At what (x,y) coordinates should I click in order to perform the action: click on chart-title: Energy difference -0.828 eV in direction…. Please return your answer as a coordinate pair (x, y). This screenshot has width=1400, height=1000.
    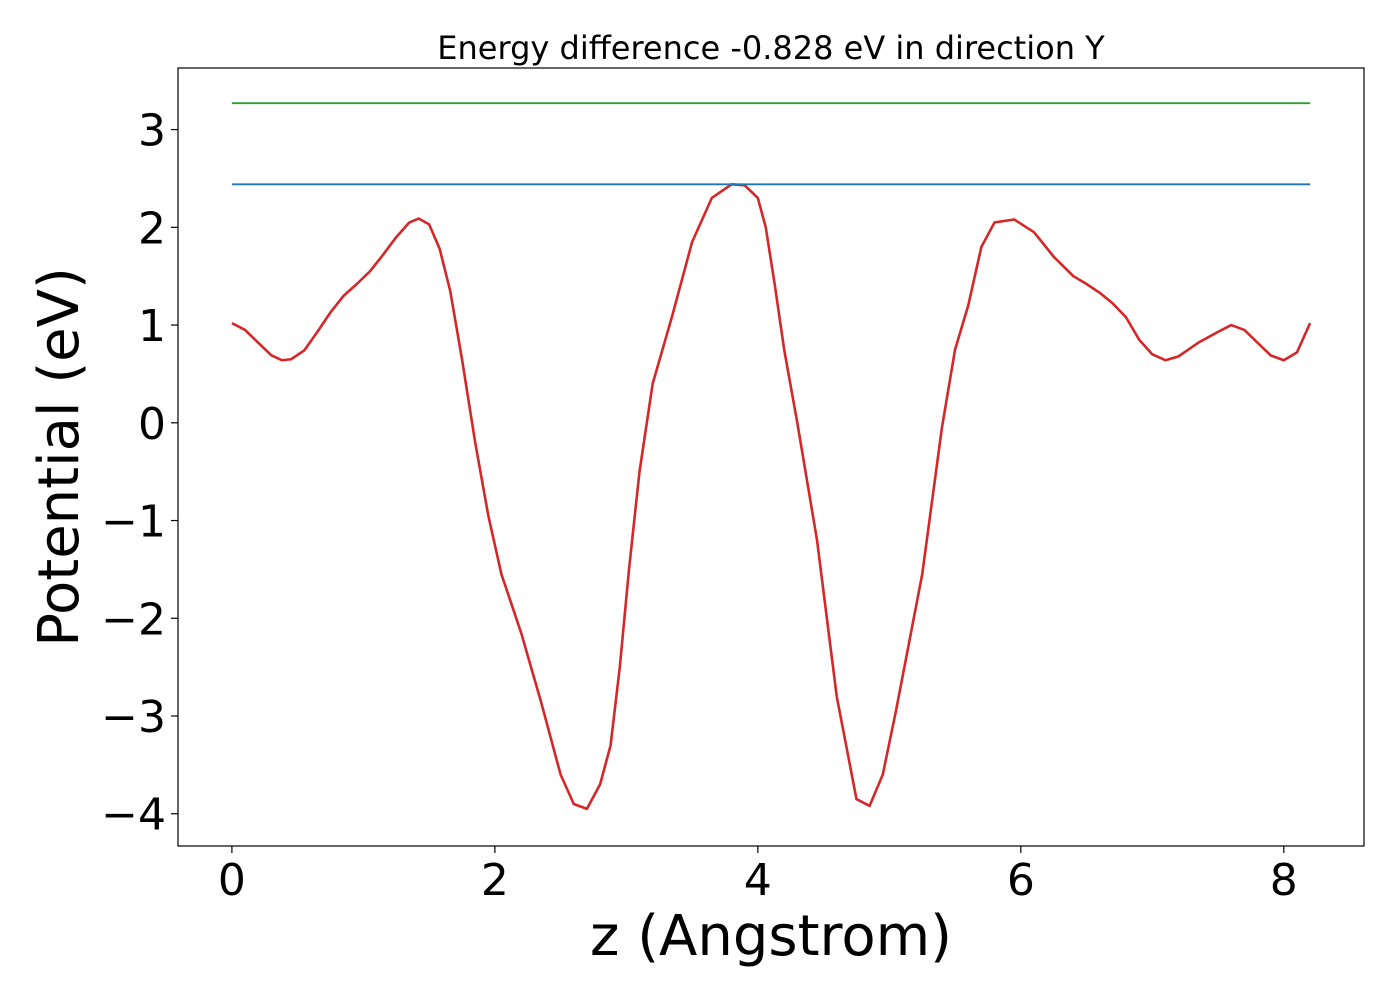
    Looking at the image, I should click on (771, 48).